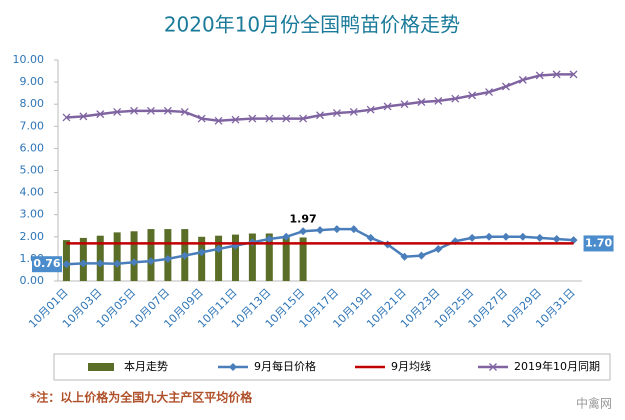 Image resolution: width=625 pixels, height=420 pixels. I want to click on data-label: 1.97, so click(303, 218).